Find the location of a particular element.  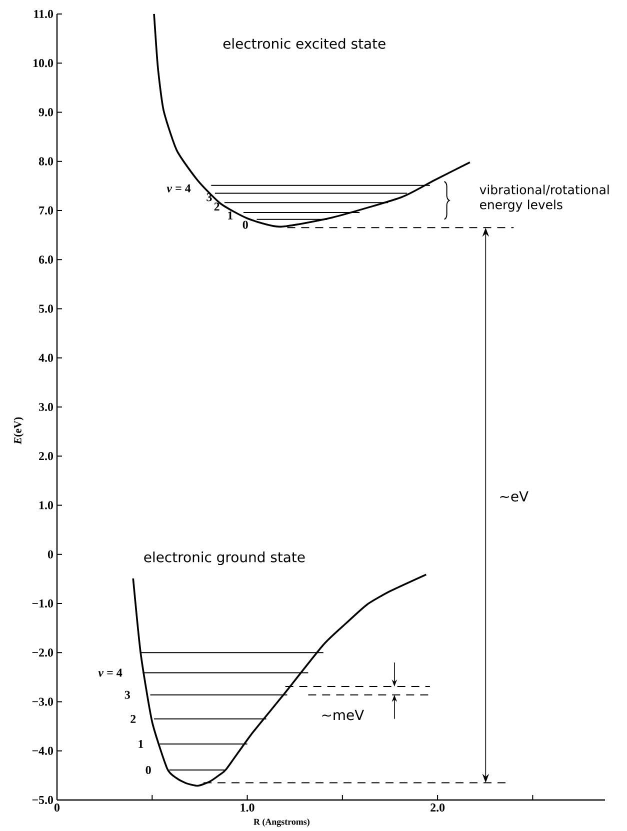

y-tick-label: −1.0 is located at coordinates (43, 603).